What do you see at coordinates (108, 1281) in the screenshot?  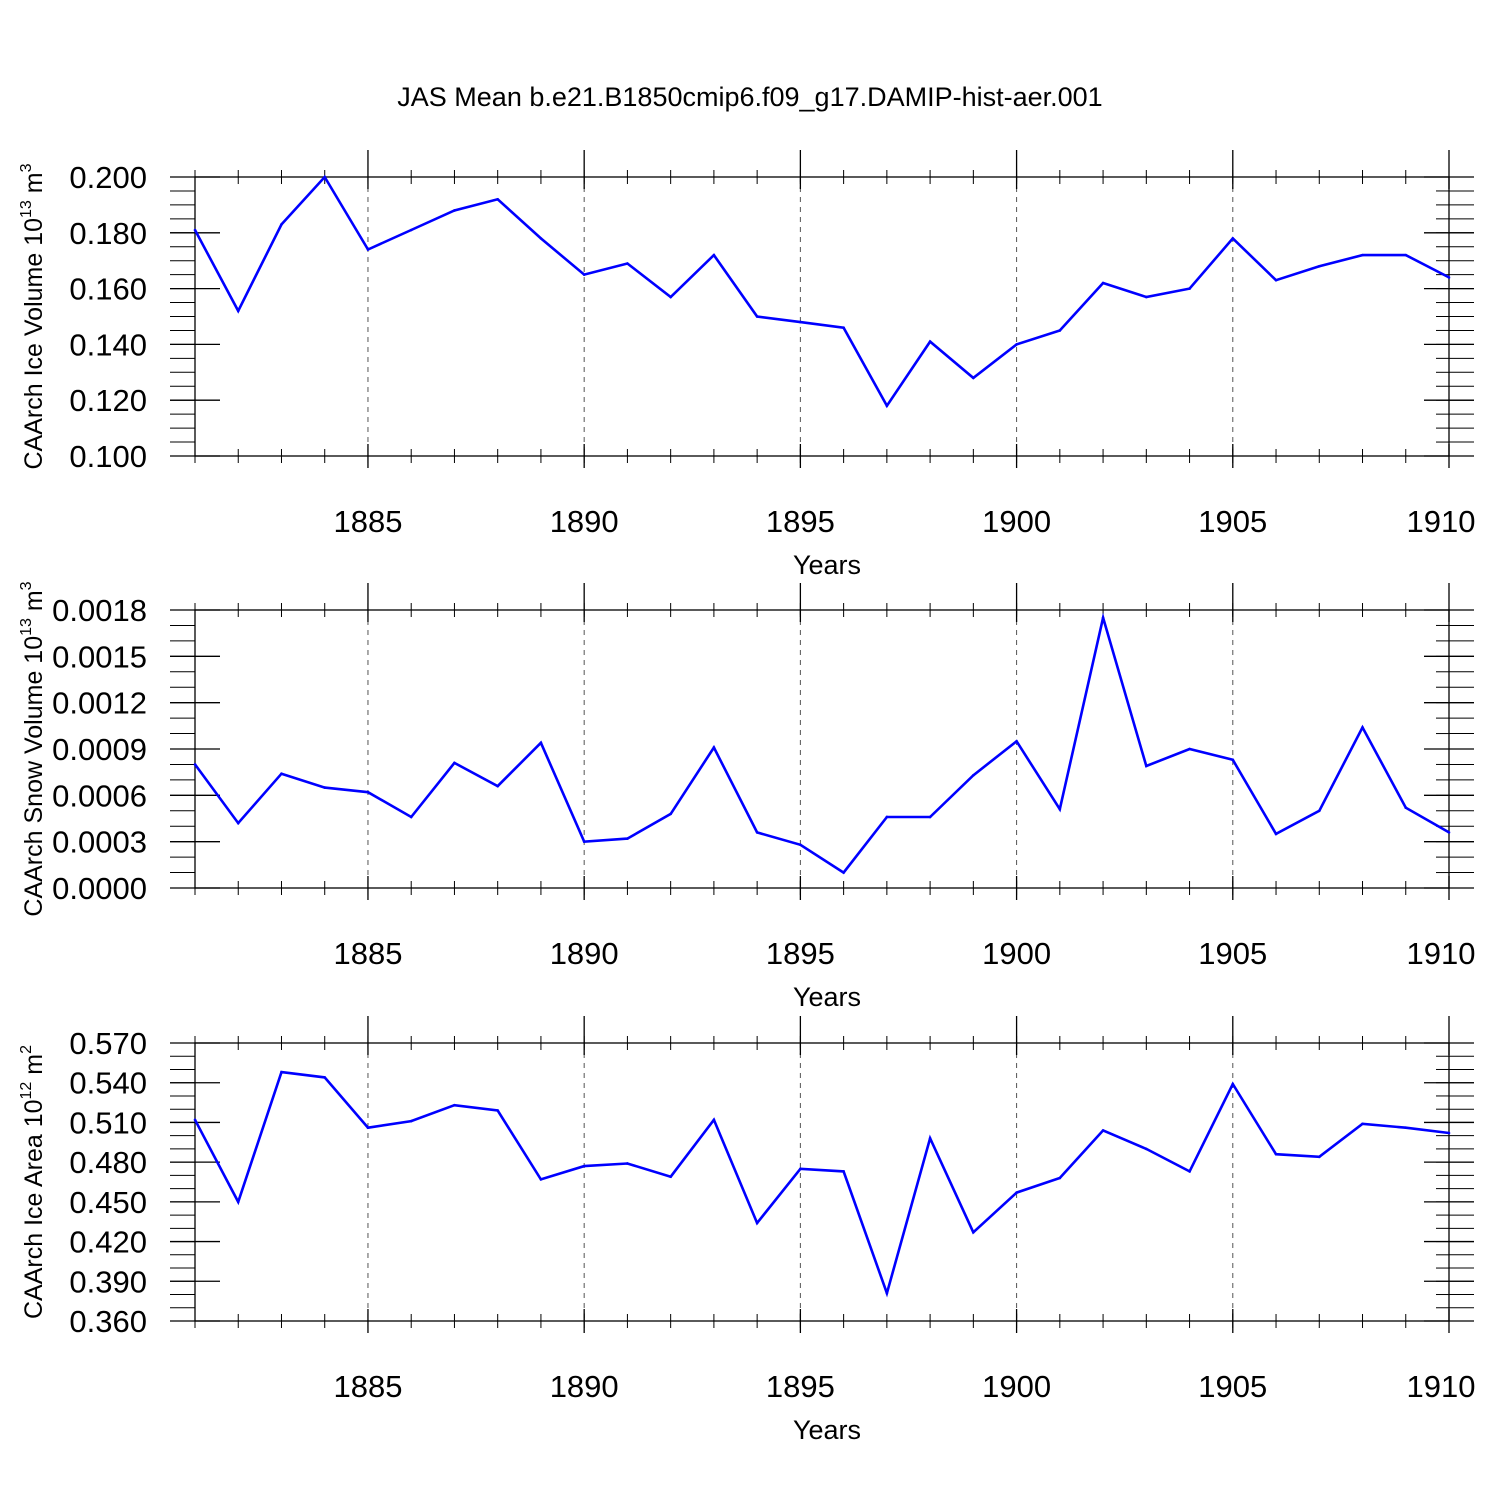 I see `y-tick-label: 0.390` at bounding box center [108, 1281].